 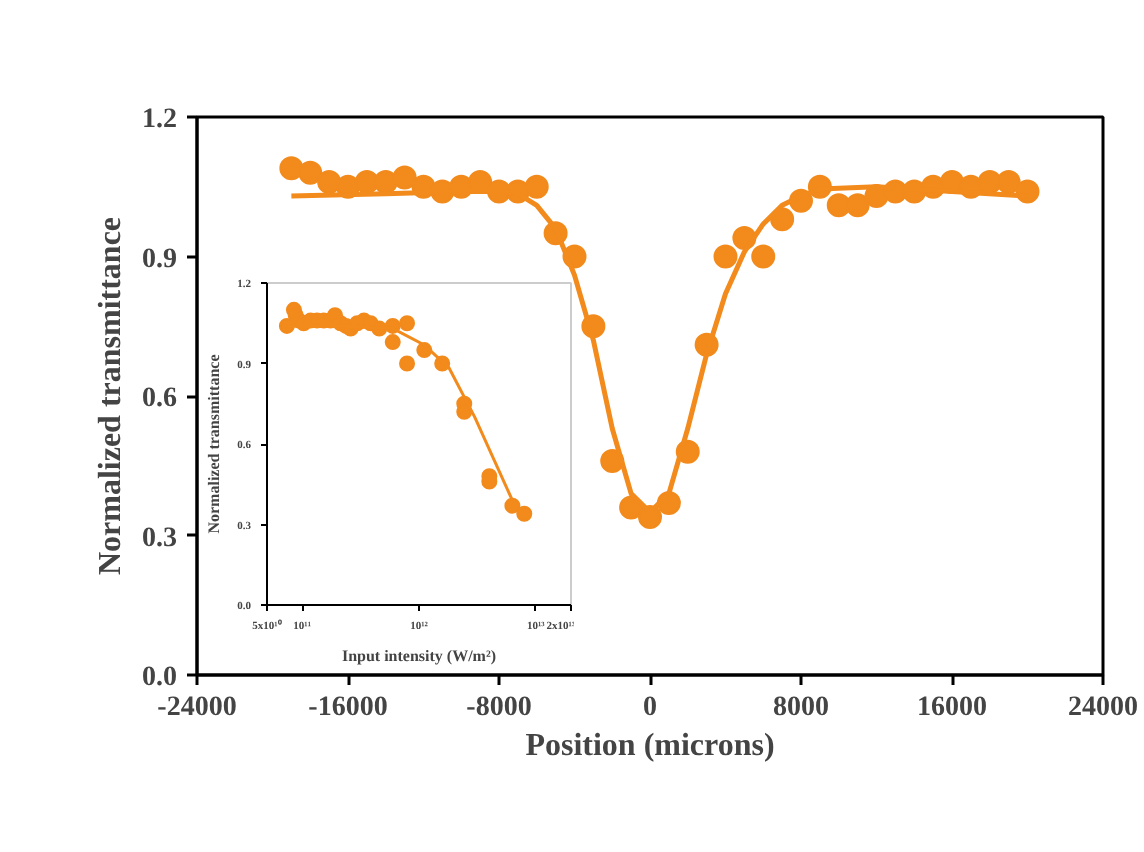 I want to click on x-tick-label: -8000, so click(x=499, y=708).